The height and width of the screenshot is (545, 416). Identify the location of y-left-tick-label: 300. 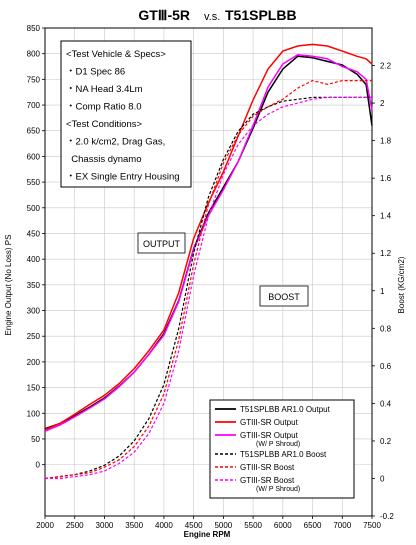
(34, 311).